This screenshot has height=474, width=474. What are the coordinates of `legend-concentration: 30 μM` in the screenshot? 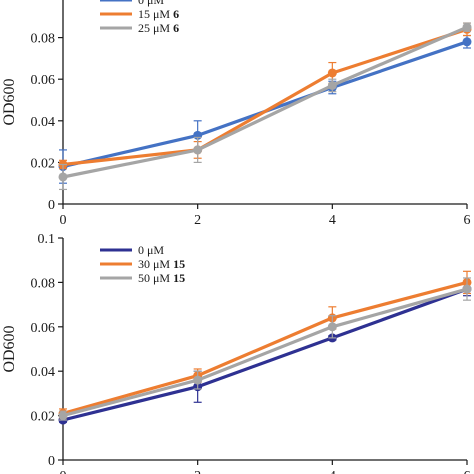 It's located at (154, 264).